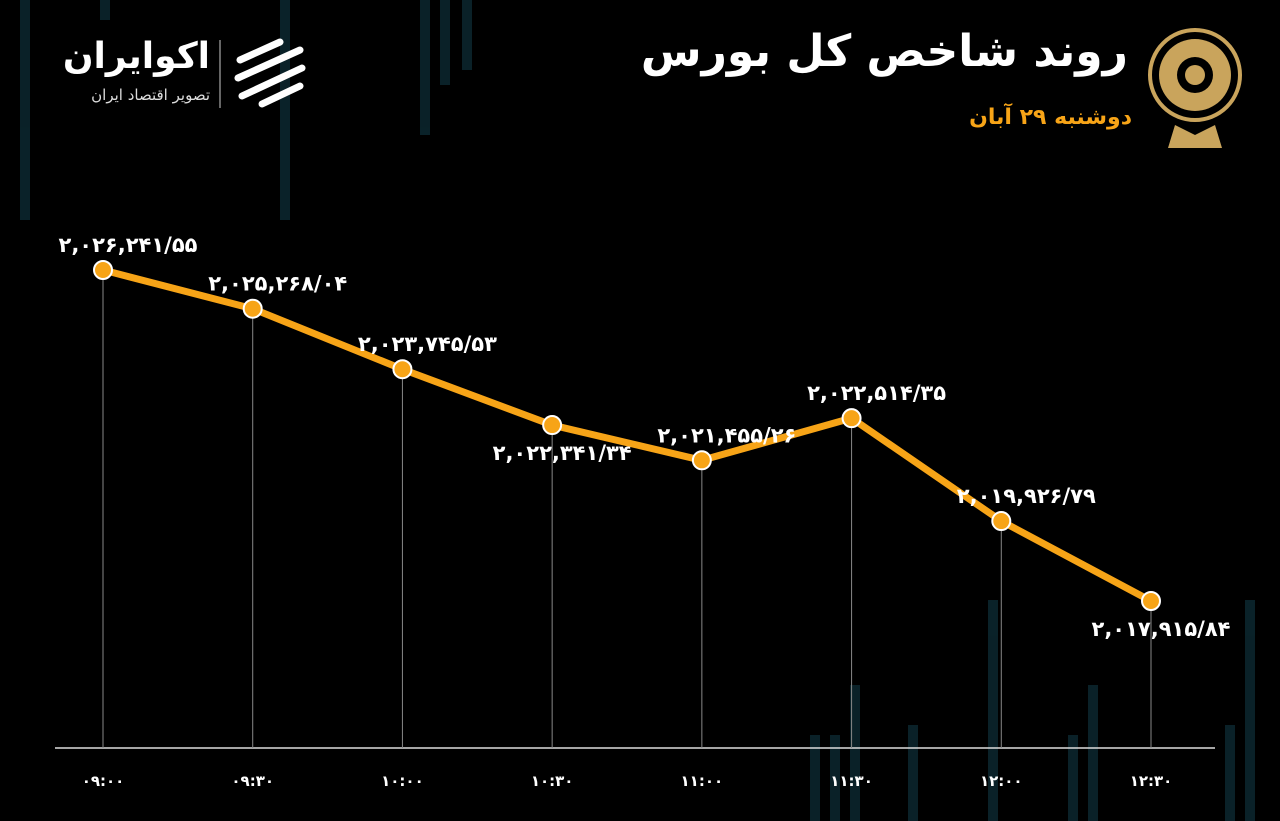 This screenshot has width=1280, height=821. Describe the element at coordinates (277, 284) in the screenshot. I see `data-label: ۲,۰۲۵,۲۶۸/۰۴` at that location.